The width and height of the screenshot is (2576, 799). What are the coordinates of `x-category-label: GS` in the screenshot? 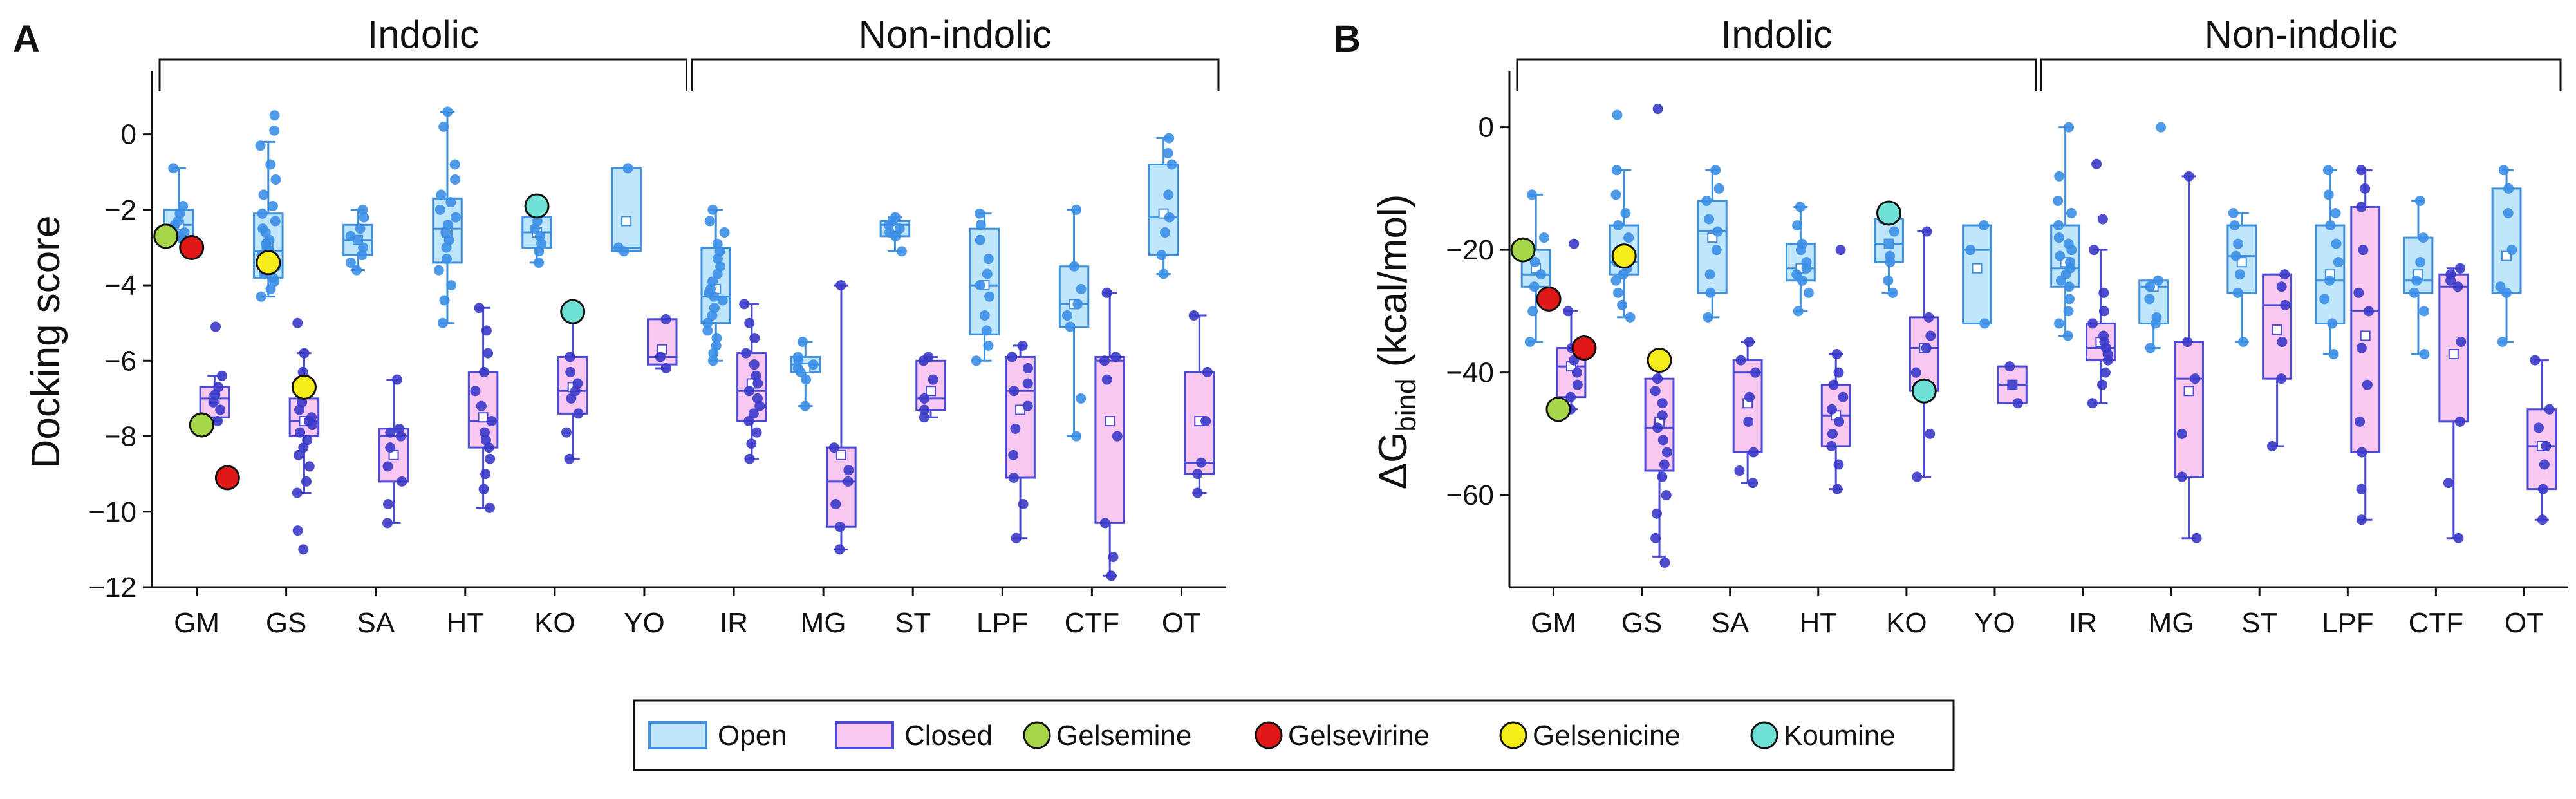 It's located at (1642, 623).